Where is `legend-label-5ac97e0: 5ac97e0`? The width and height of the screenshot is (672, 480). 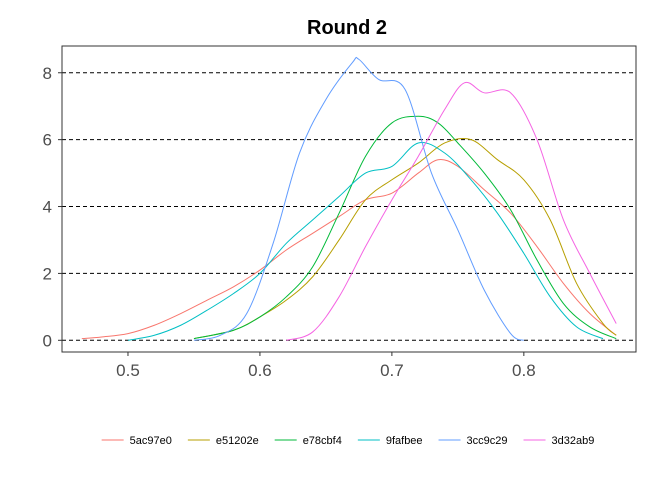
legend-label-5ac97e0: 5ac97e0 is located at coordinates (151, 441).